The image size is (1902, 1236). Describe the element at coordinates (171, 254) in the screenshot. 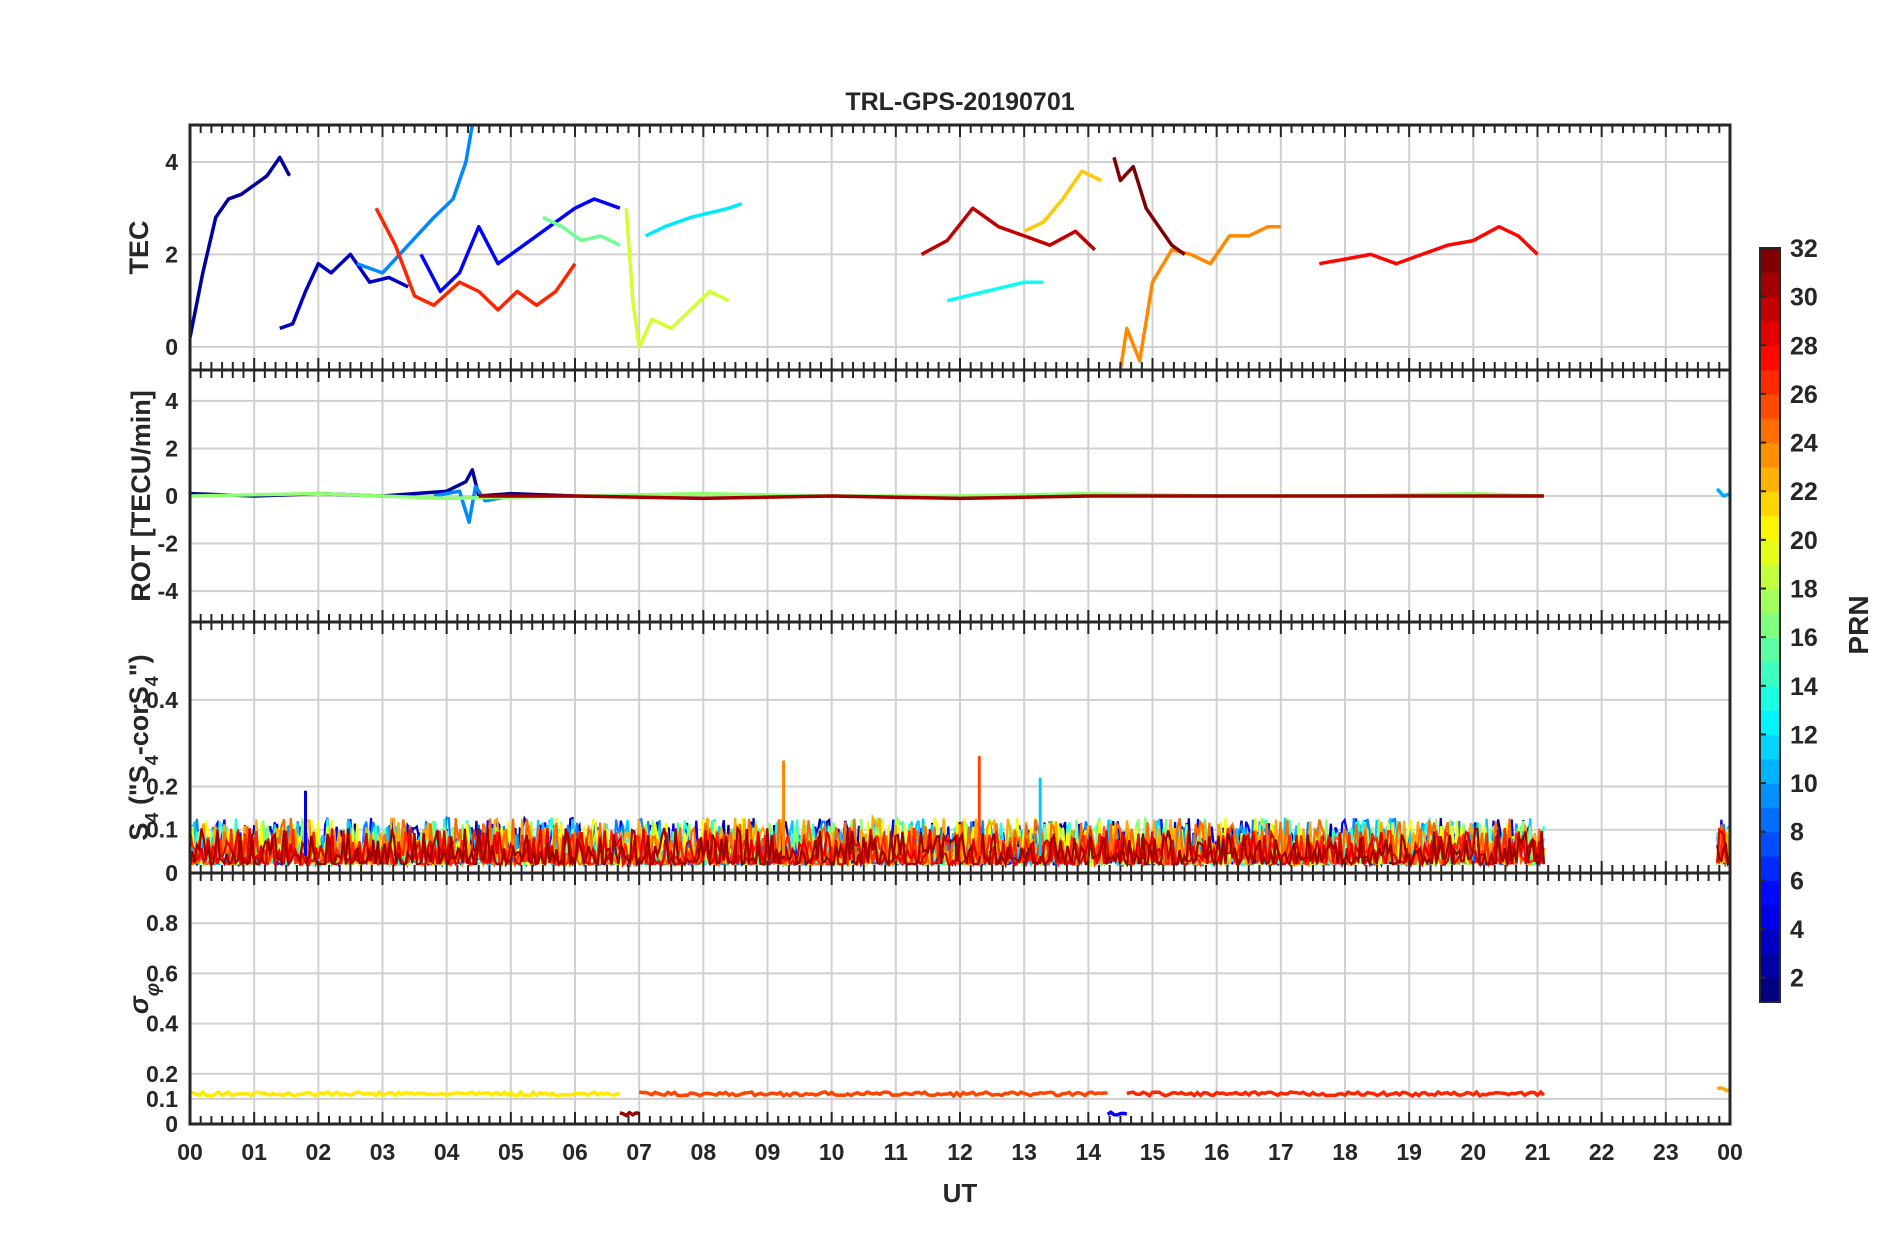

I see `y-tick-label-tec: 2` at that location.